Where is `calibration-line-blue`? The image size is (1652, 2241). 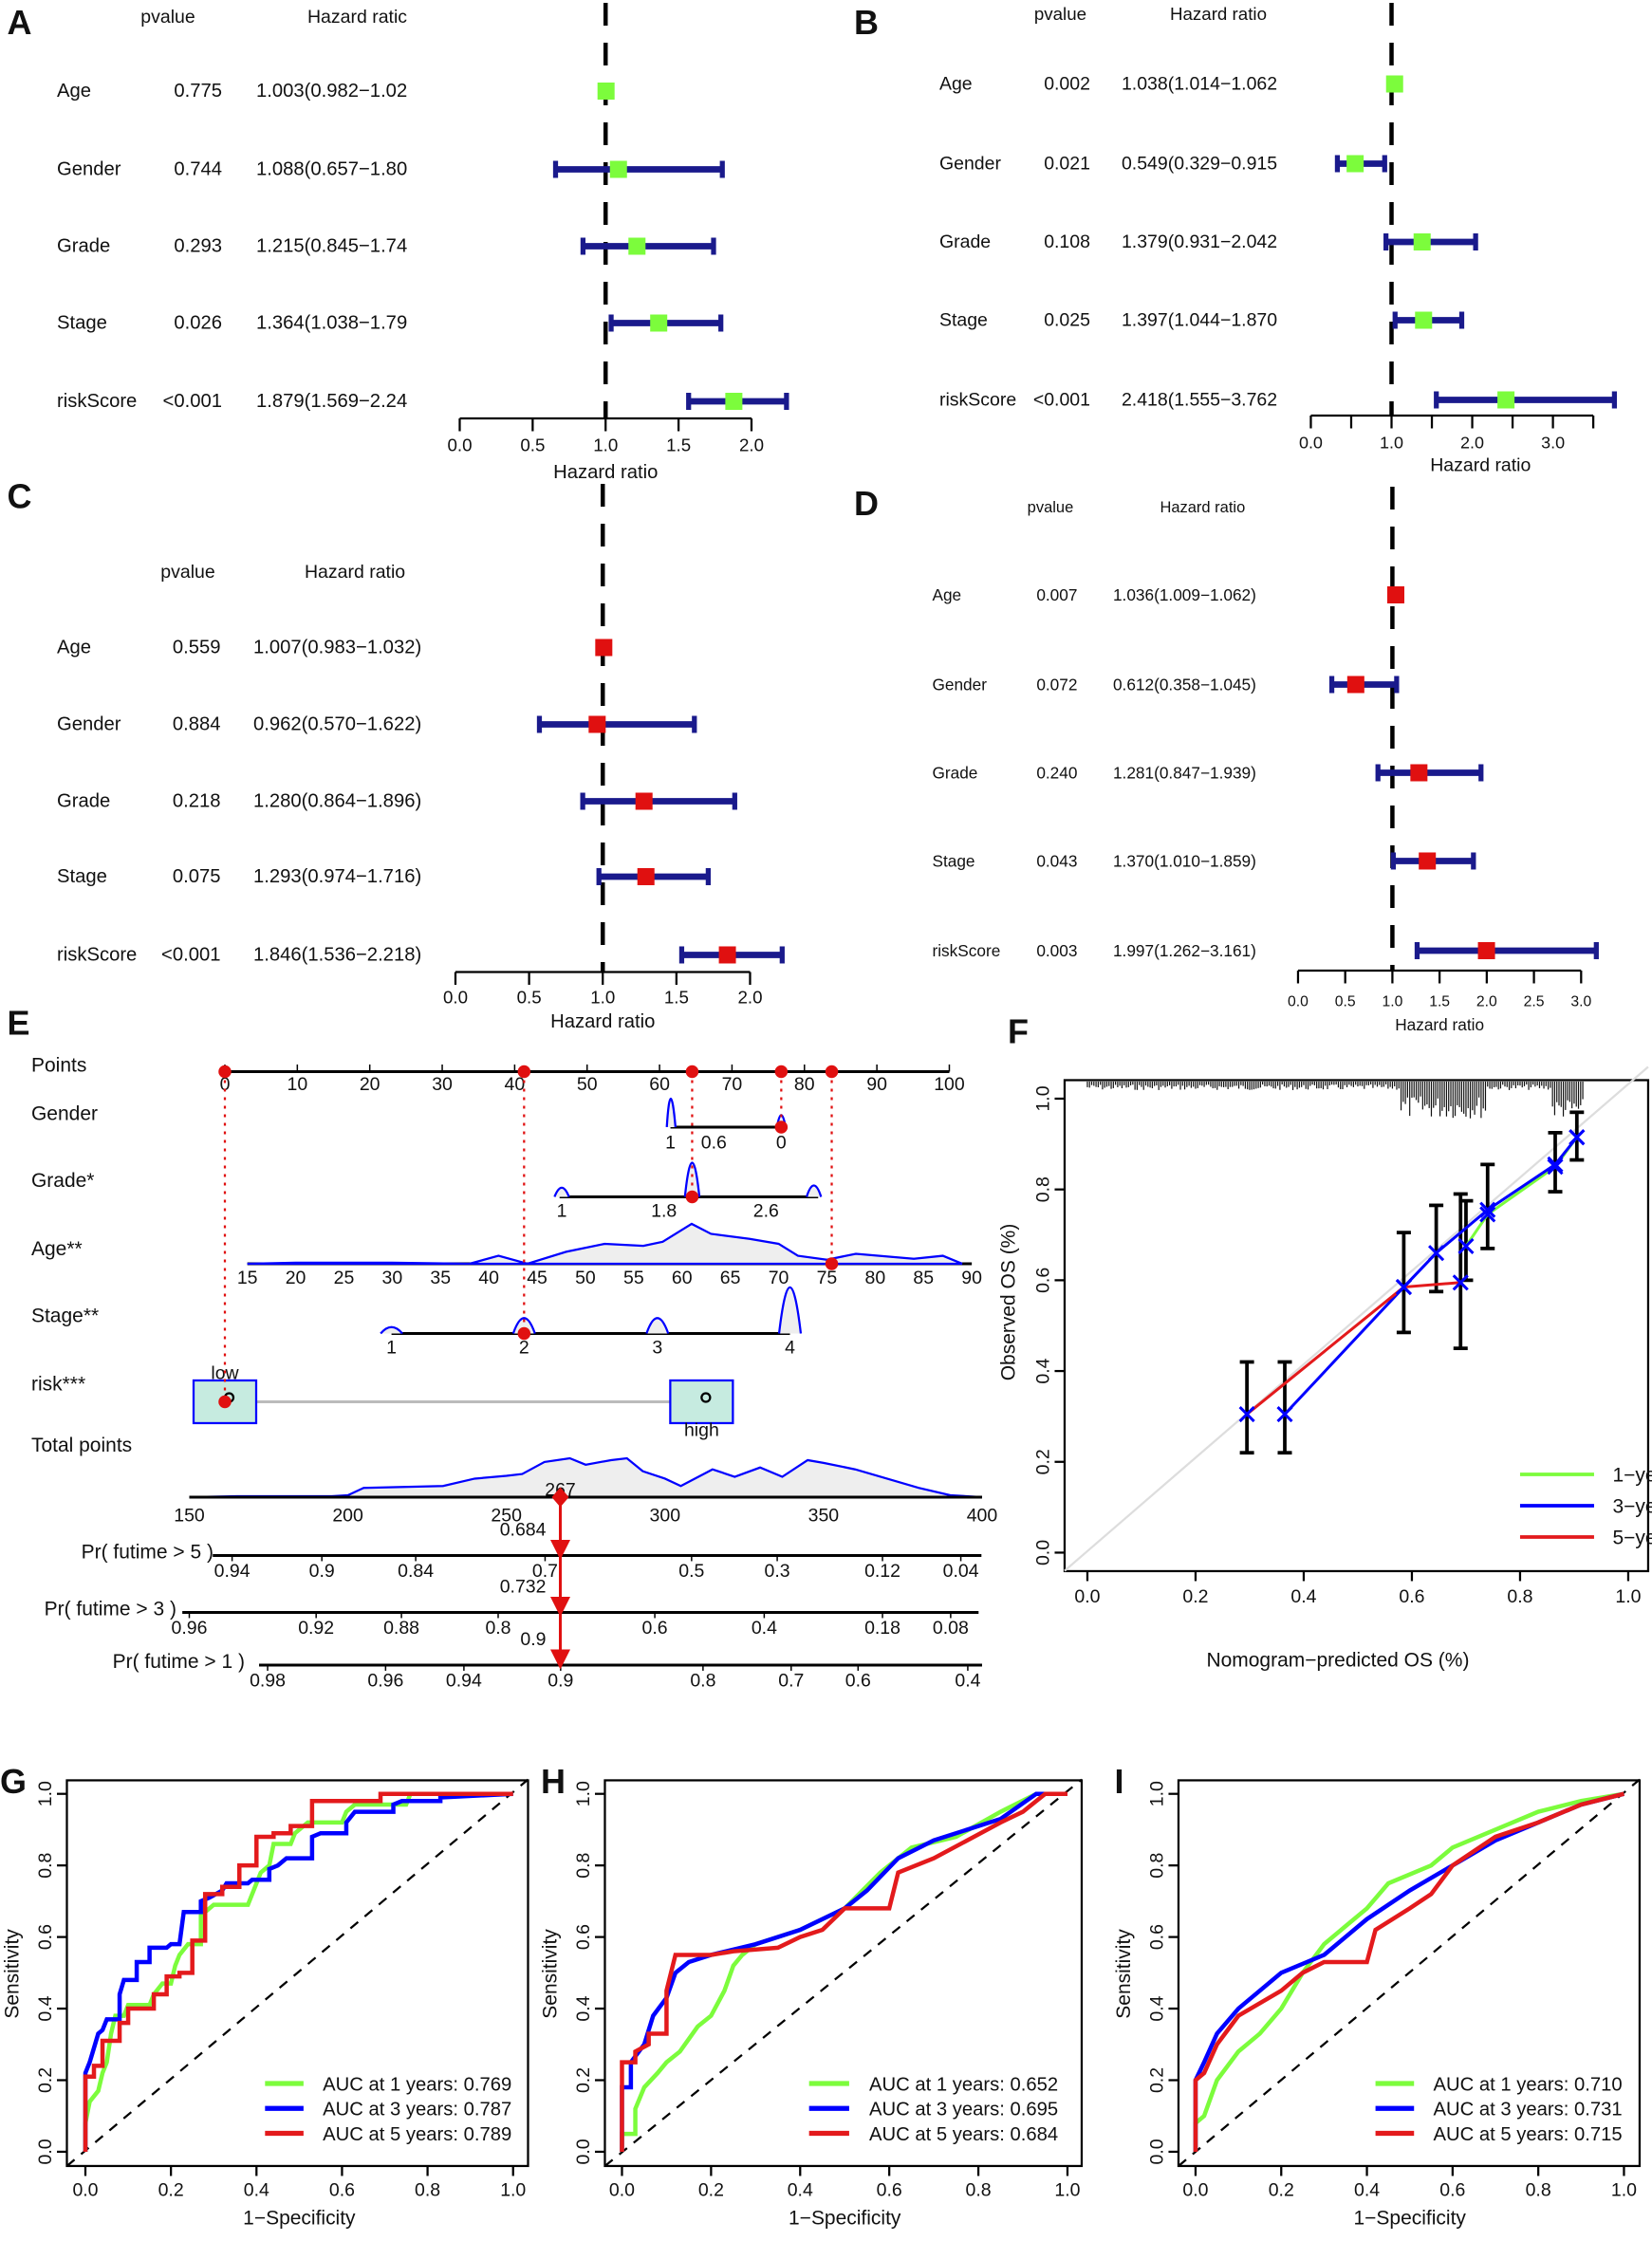 calibration-line-blue is located at coordinates (1430, 1276).